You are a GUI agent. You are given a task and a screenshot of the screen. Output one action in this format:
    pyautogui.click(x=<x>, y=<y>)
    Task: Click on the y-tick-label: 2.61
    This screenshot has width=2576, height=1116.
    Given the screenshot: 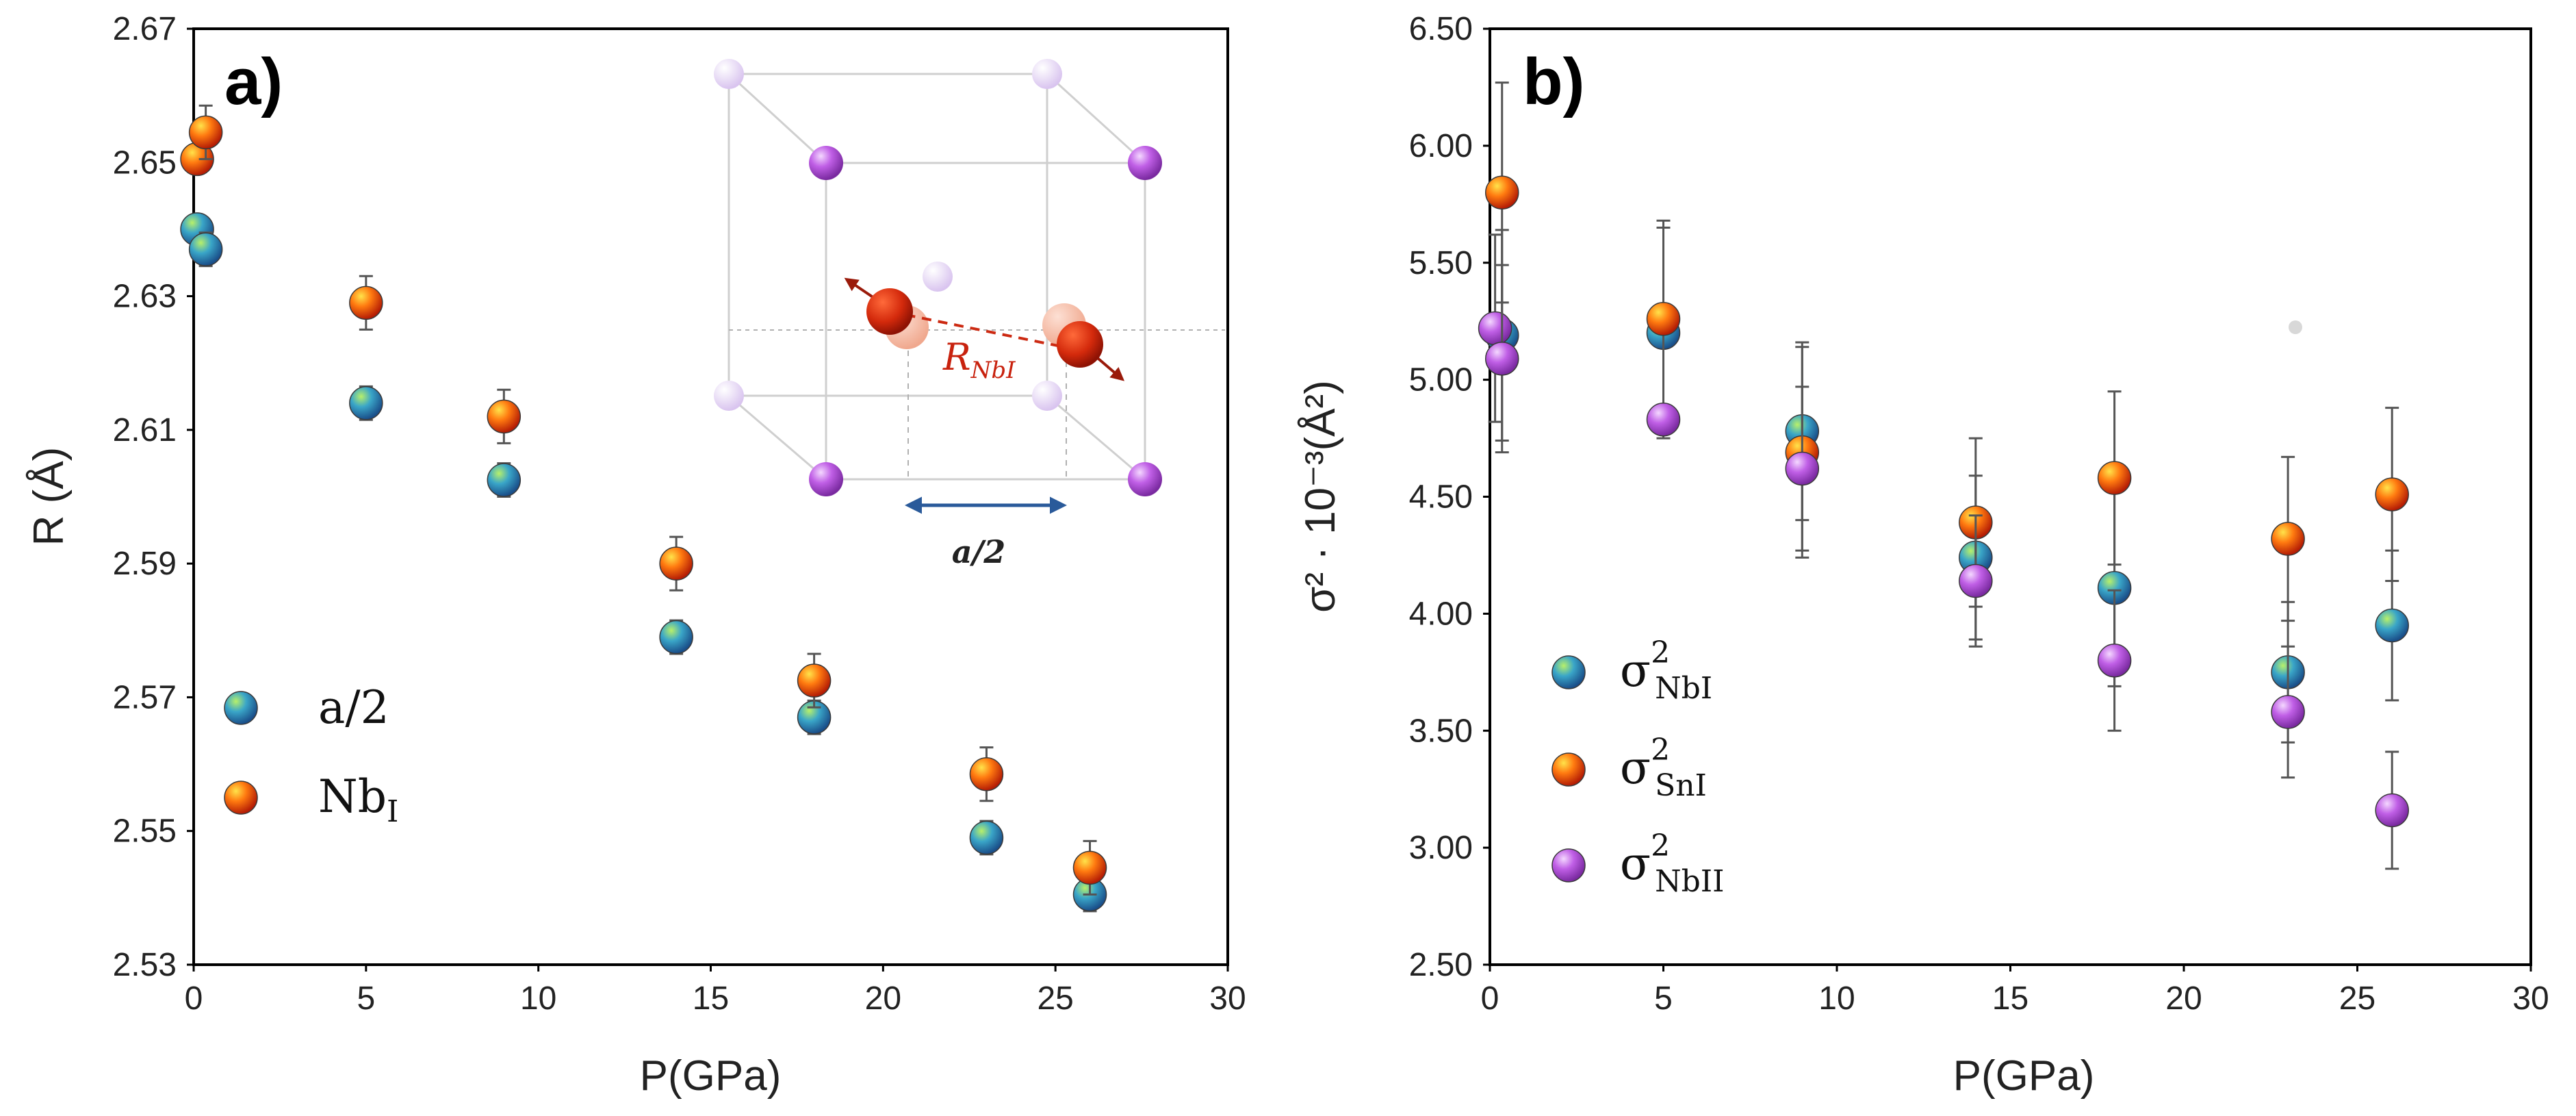 What is the action you would take?
    pyautogui.click(x=145, y=430)
    